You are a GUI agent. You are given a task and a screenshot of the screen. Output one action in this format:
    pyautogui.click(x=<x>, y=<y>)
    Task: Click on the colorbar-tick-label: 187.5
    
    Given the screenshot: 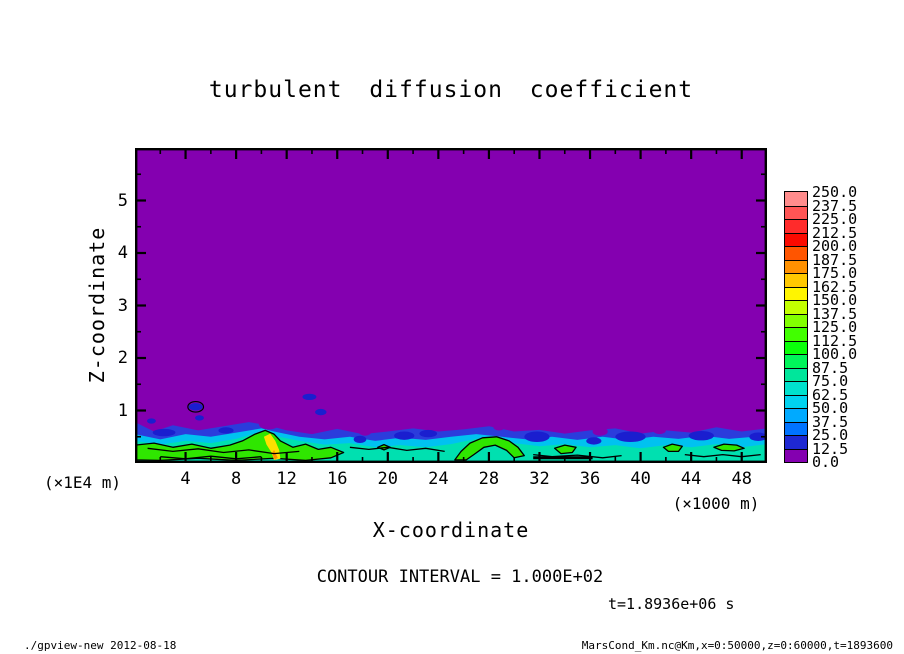 What is the action you would take?
    pyautogui.click(x=835, y=259)
    